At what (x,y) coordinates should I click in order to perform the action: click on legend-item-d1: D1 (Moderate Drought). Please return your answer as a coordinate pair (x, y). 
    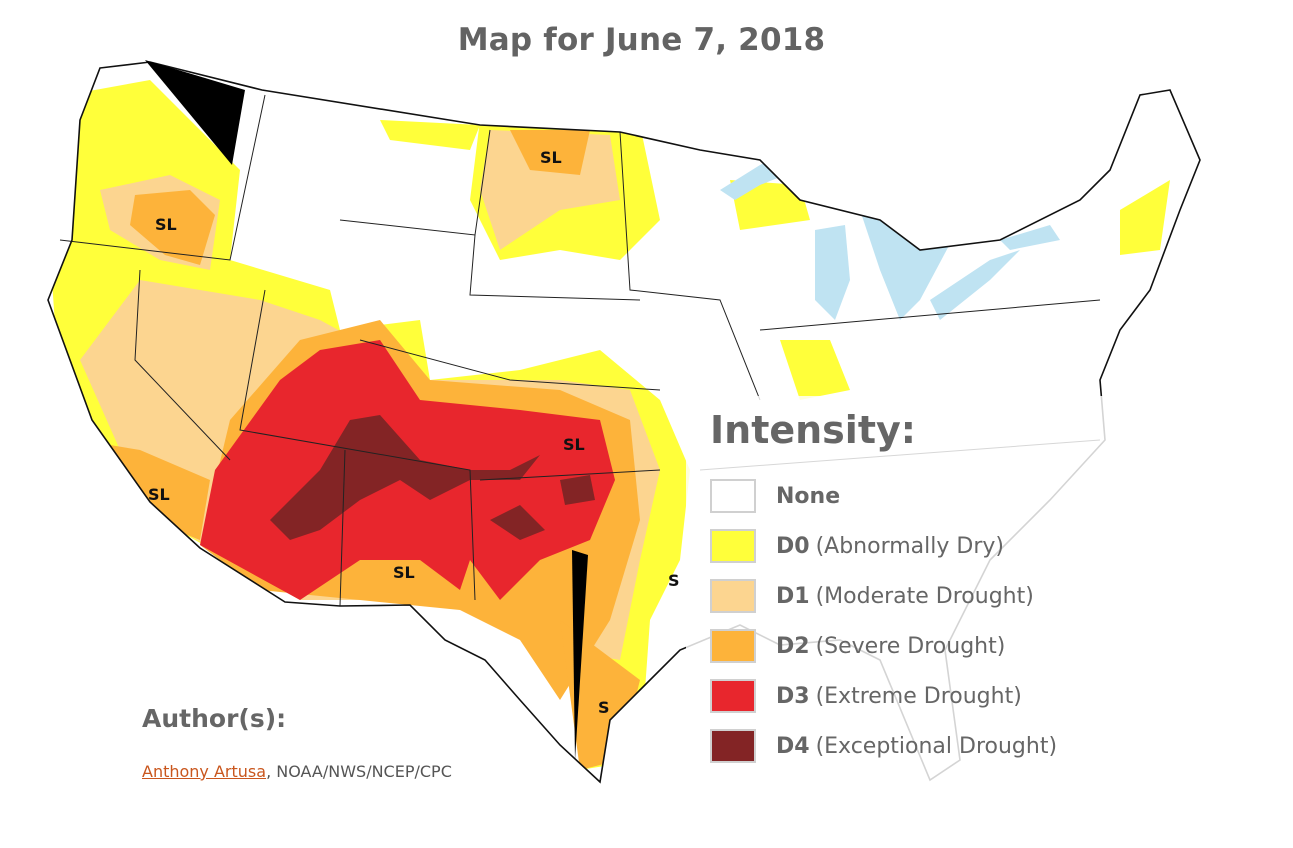
    Looking at the image, I should click on (872, 596).